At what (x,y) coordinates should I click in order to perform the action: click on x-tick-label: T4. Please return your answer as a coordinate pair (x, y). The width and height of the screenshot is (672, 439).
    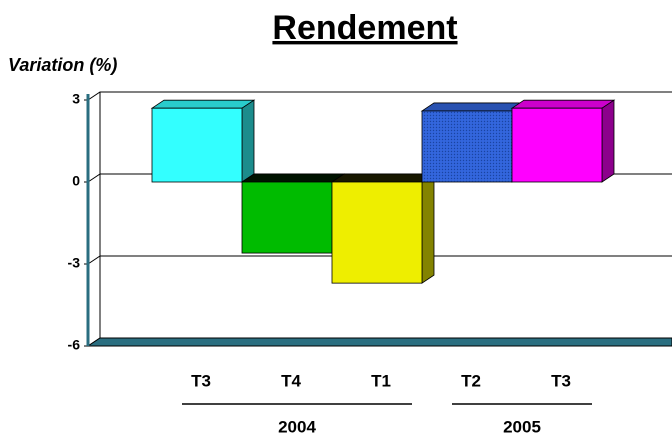
    Looking at the image, I should click on (291, 380).